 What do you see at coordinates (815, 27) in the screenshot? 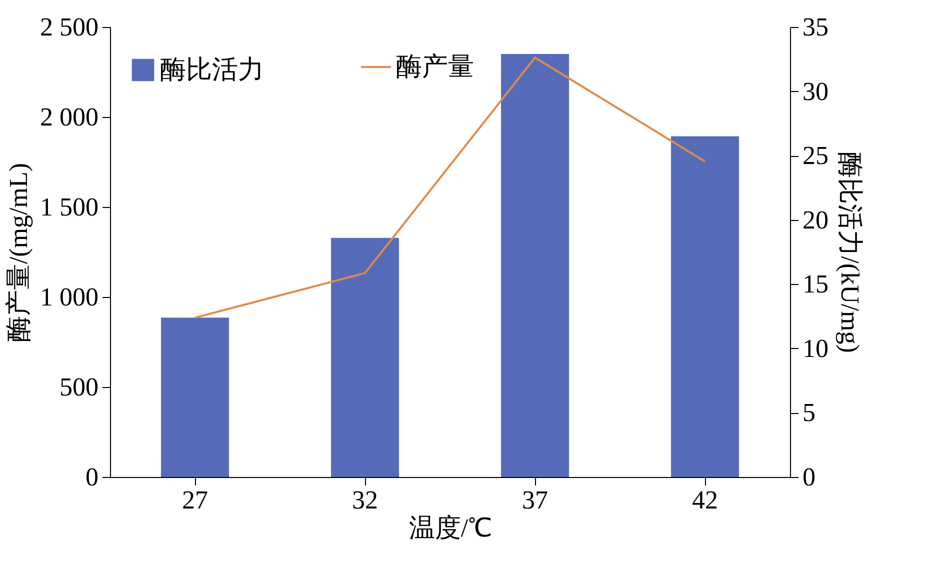
I see `y2-tick-label: 35` at bounding box center [815, 27].